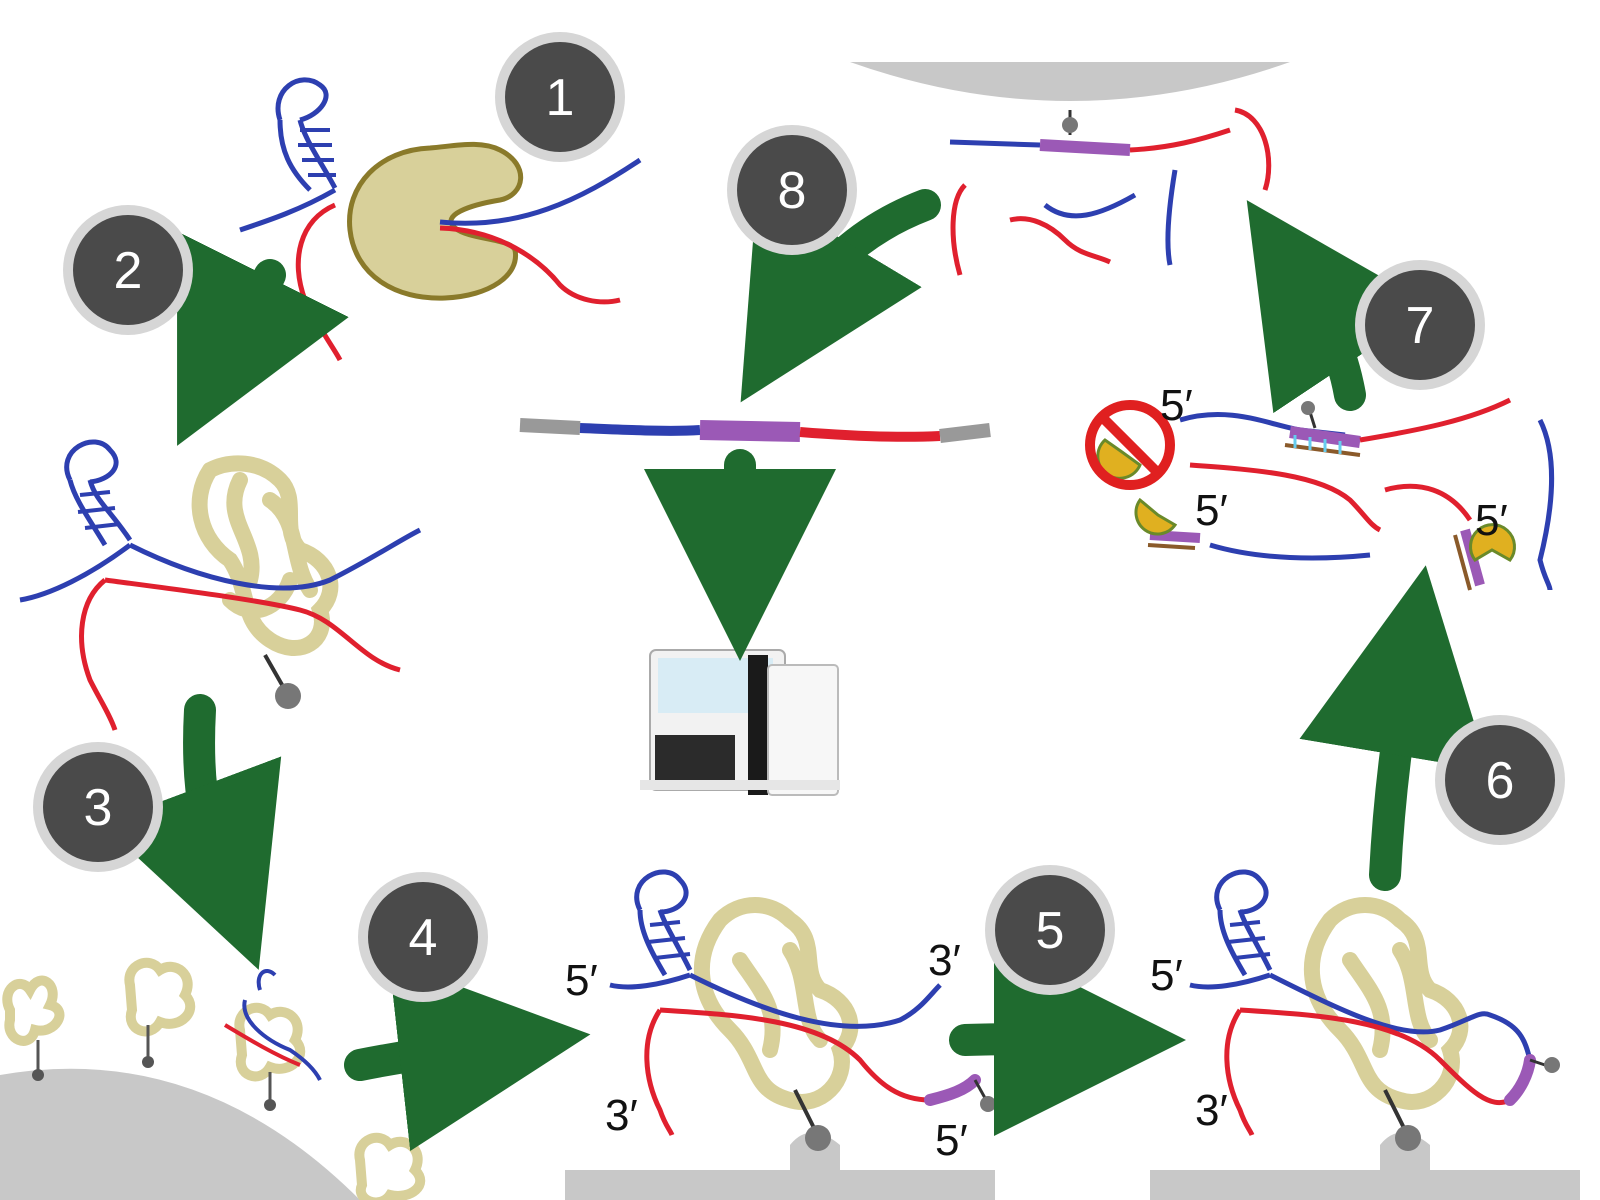  What do you see at coordinates (1306, 500) in the screenshot?
I see `exonuclease-icon` at bounding box center [1306, 500].